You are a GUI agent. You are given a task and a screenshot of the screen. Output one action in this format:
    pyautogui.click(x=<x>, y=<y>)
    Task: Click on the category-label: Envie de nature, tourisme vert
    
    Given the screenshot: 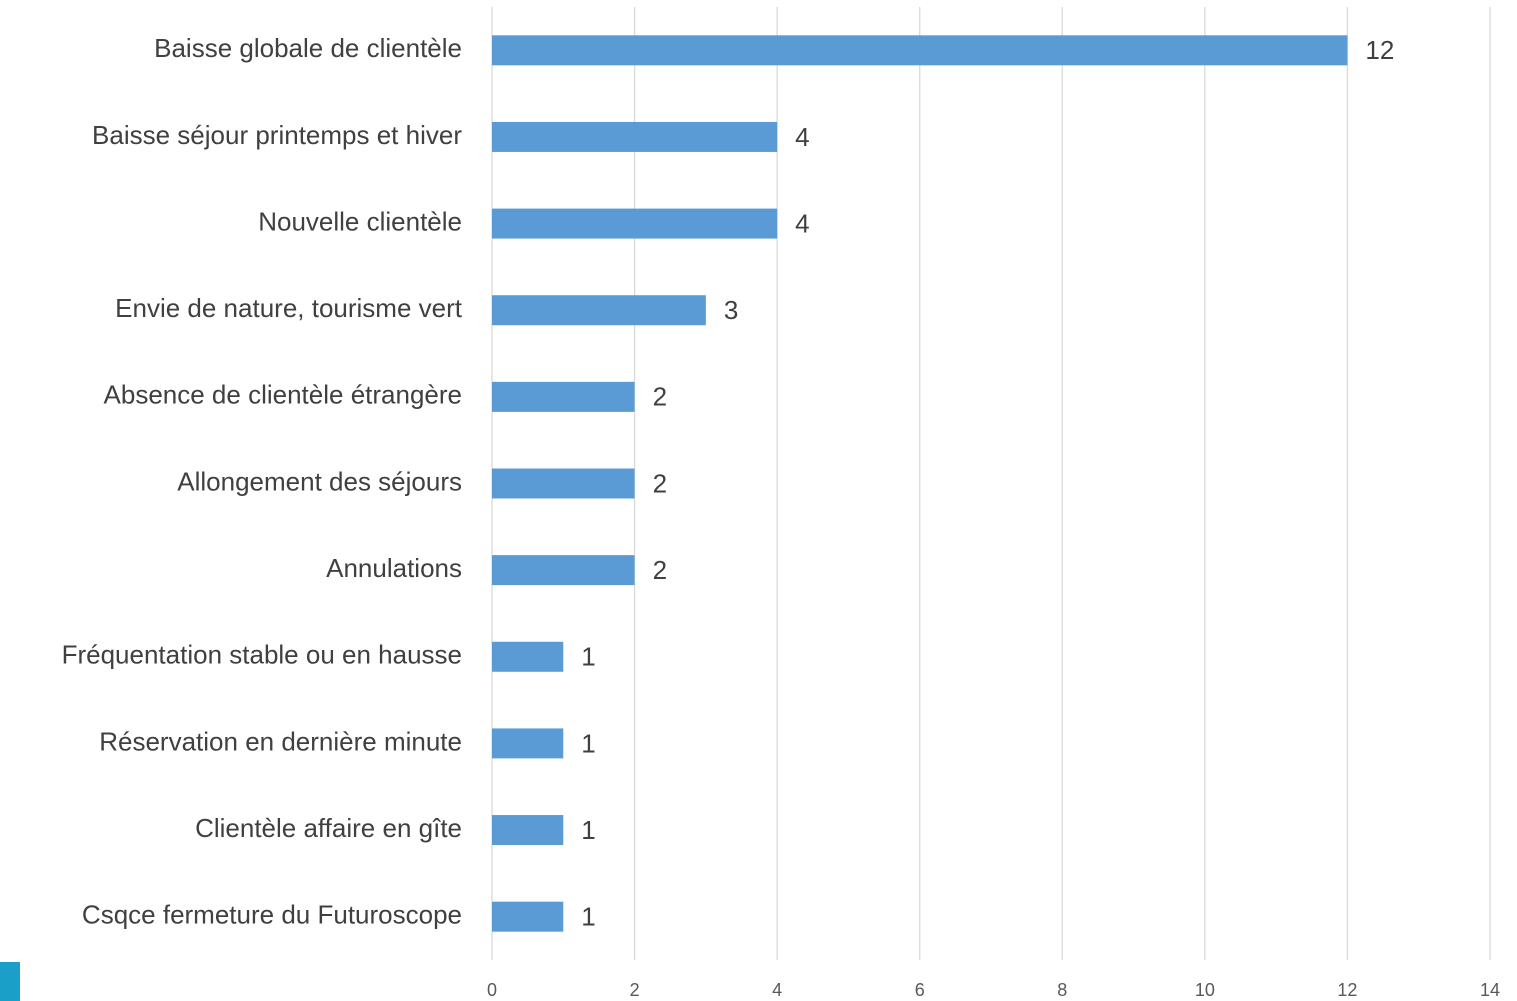 What is the action you would take?
    pyautogui.click(x=289, y=308)
    